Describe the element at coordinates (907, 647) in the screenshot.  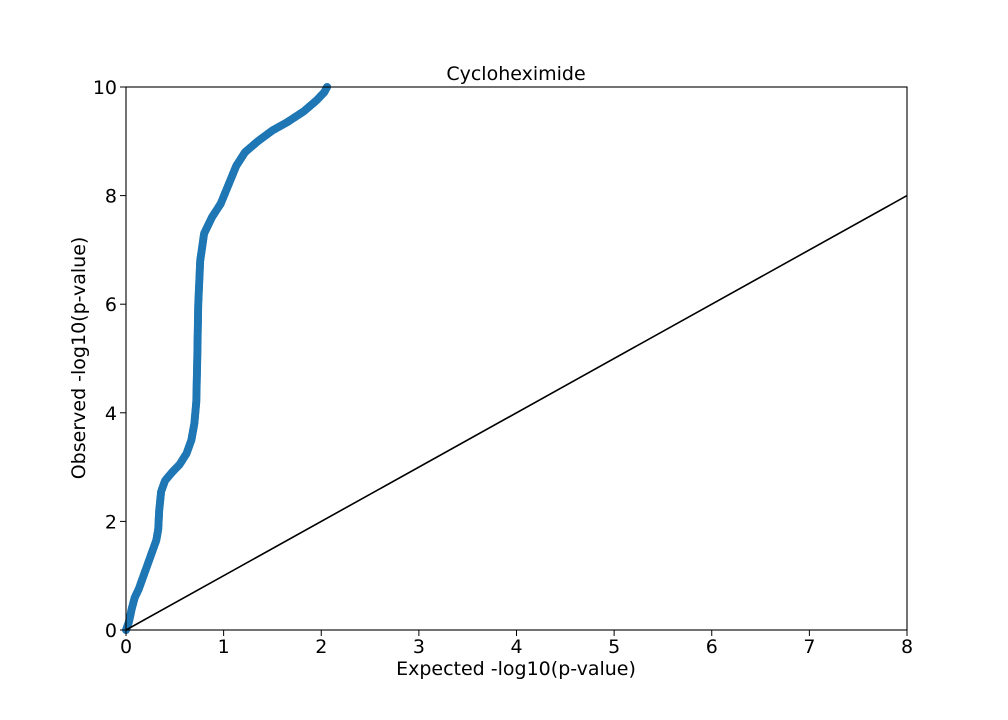
I see `x-tick-label: 8` at that location.